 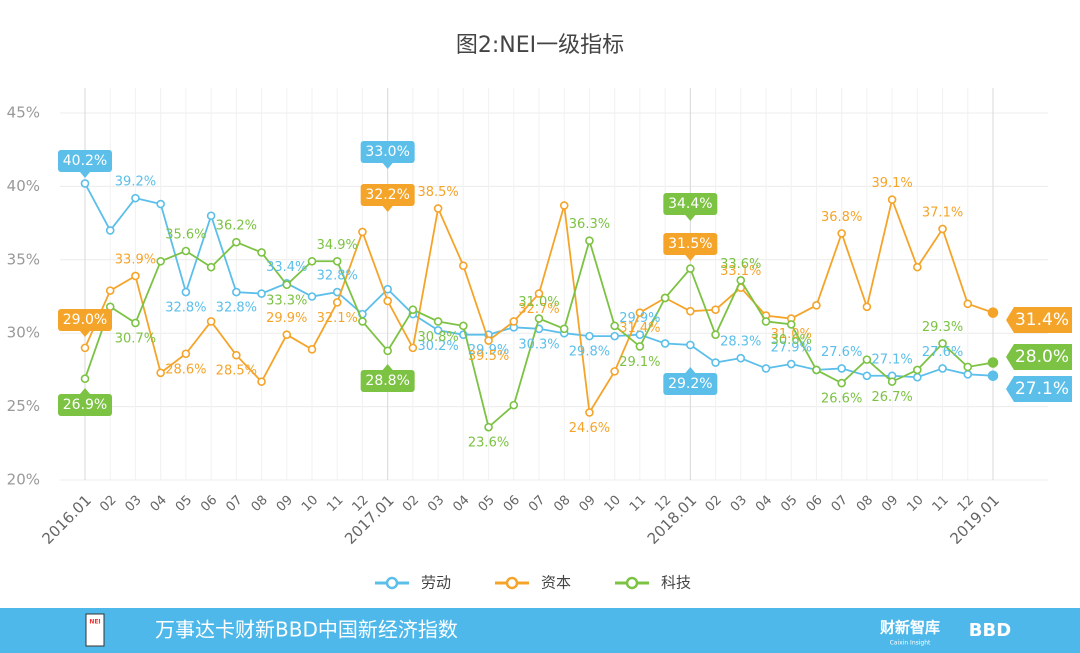 I want to click on callout-label: 32.2%, so click(x=387, y=195).